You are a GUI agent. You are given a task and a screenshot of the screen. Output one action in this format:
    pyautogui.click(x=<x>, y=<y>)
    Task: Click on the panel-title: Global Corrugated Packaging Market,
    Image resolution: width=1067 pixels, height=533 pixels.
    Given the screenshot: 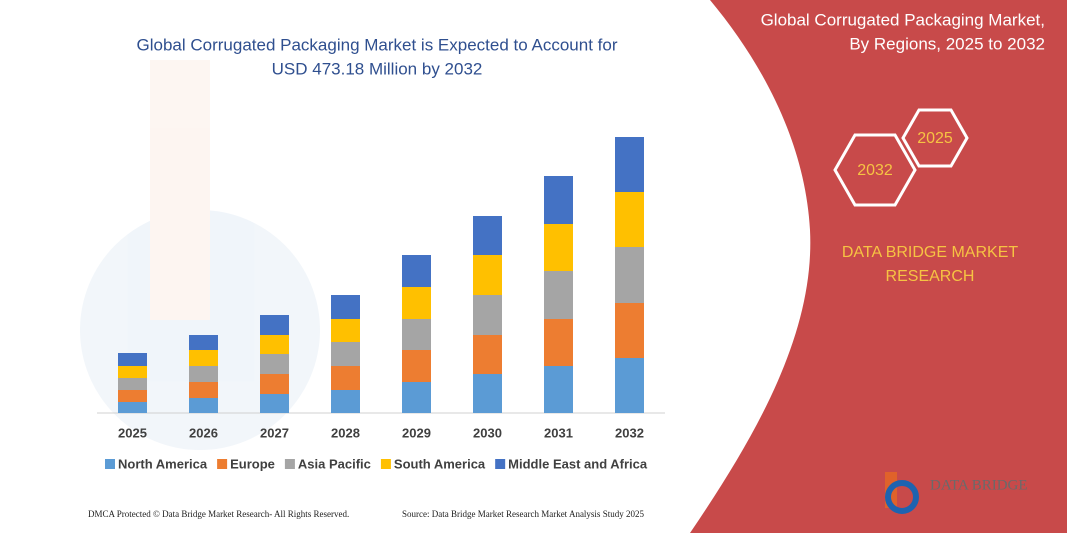 What is the action you would take?
    pyautogui.click(x=903, y=19)
    